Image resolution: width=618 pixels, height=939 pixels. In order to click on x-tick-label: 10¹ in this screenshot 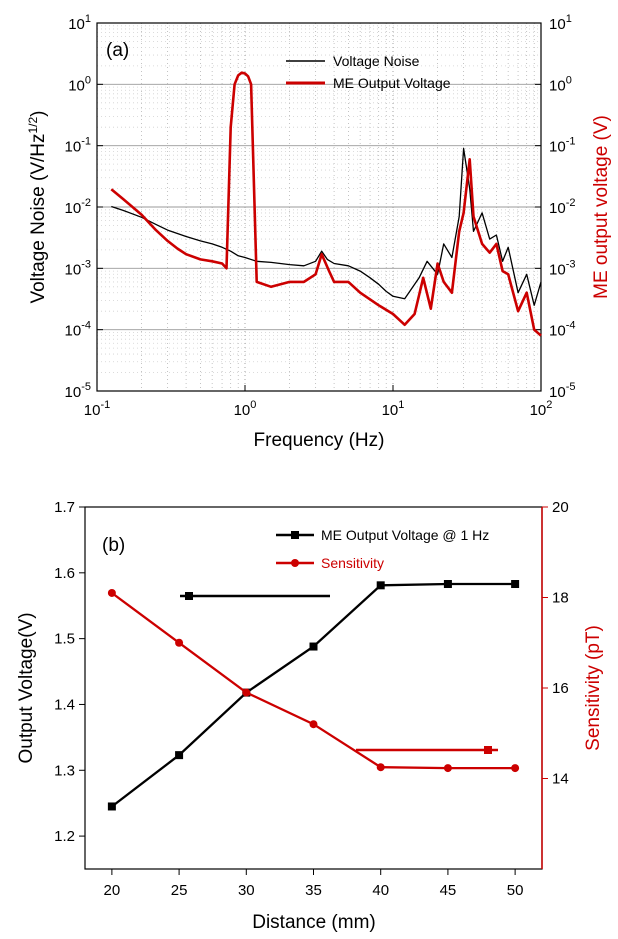, I will do `click(393, 409)`.